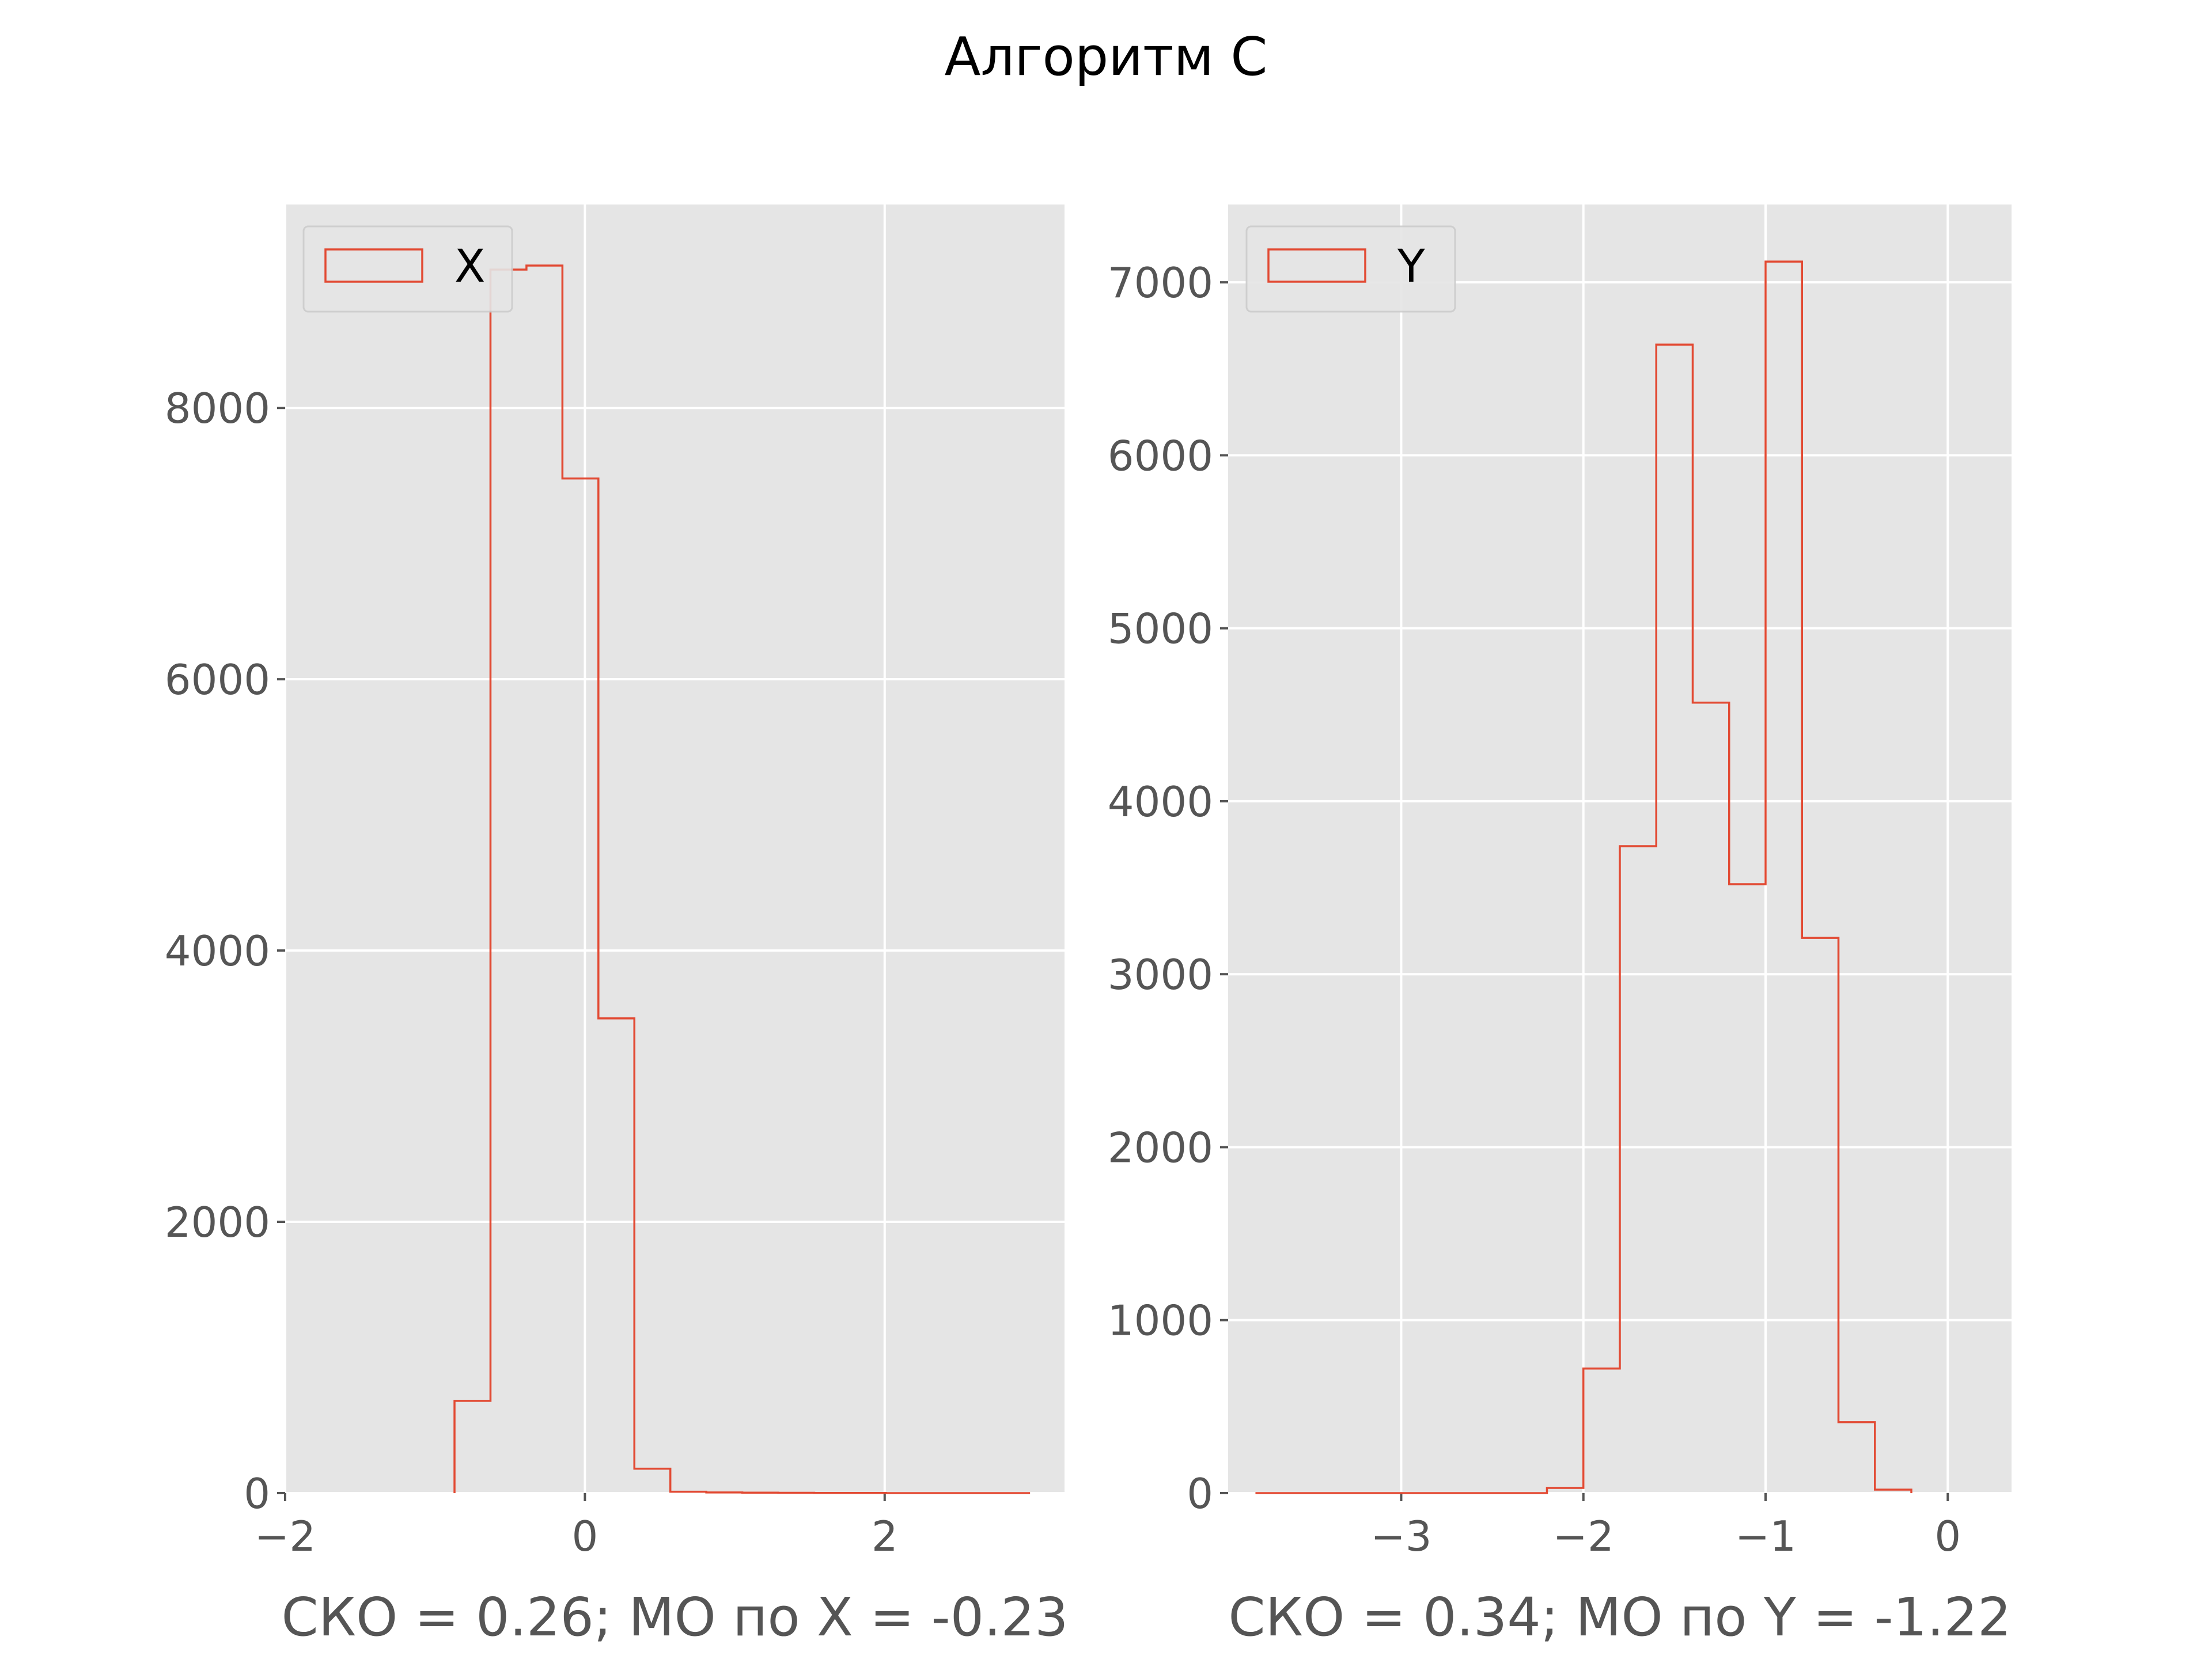 The image size is (2212, 1659). What do you see at coordinates (1316, 265) in the screenshot?
I see `chart-2-legend-swatch` at bounding box center [1316, 265].